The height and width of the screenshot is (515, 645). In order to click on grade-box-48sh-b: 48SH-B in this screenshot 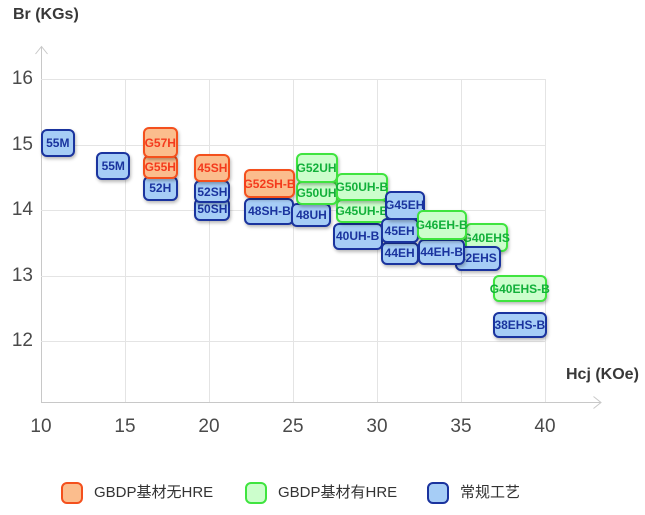, I will do `click(269, 211)`.